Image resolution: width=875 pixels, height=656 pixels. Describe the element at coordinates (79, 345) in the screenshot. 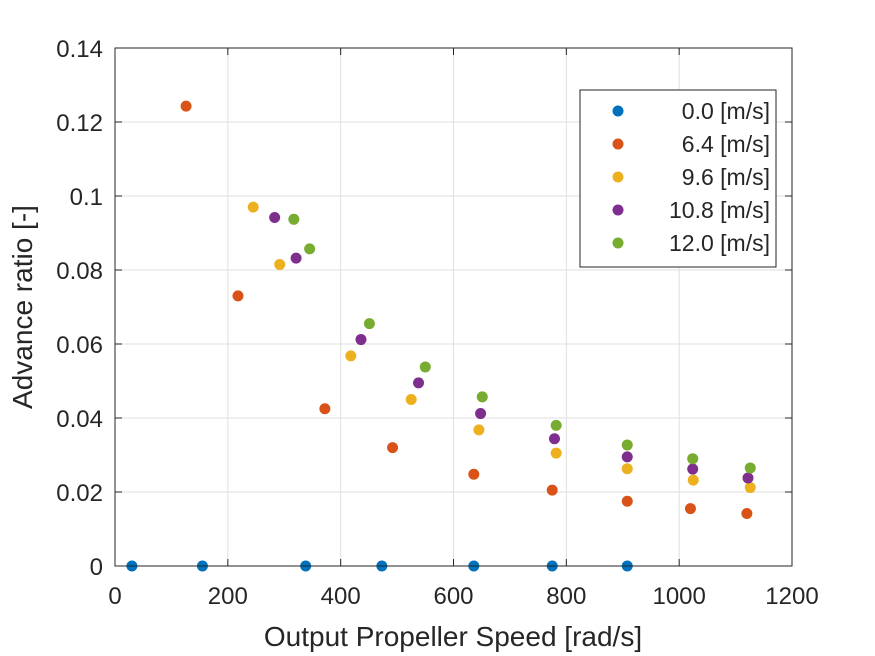

I see `y-tick-label: 0.06` at that location.